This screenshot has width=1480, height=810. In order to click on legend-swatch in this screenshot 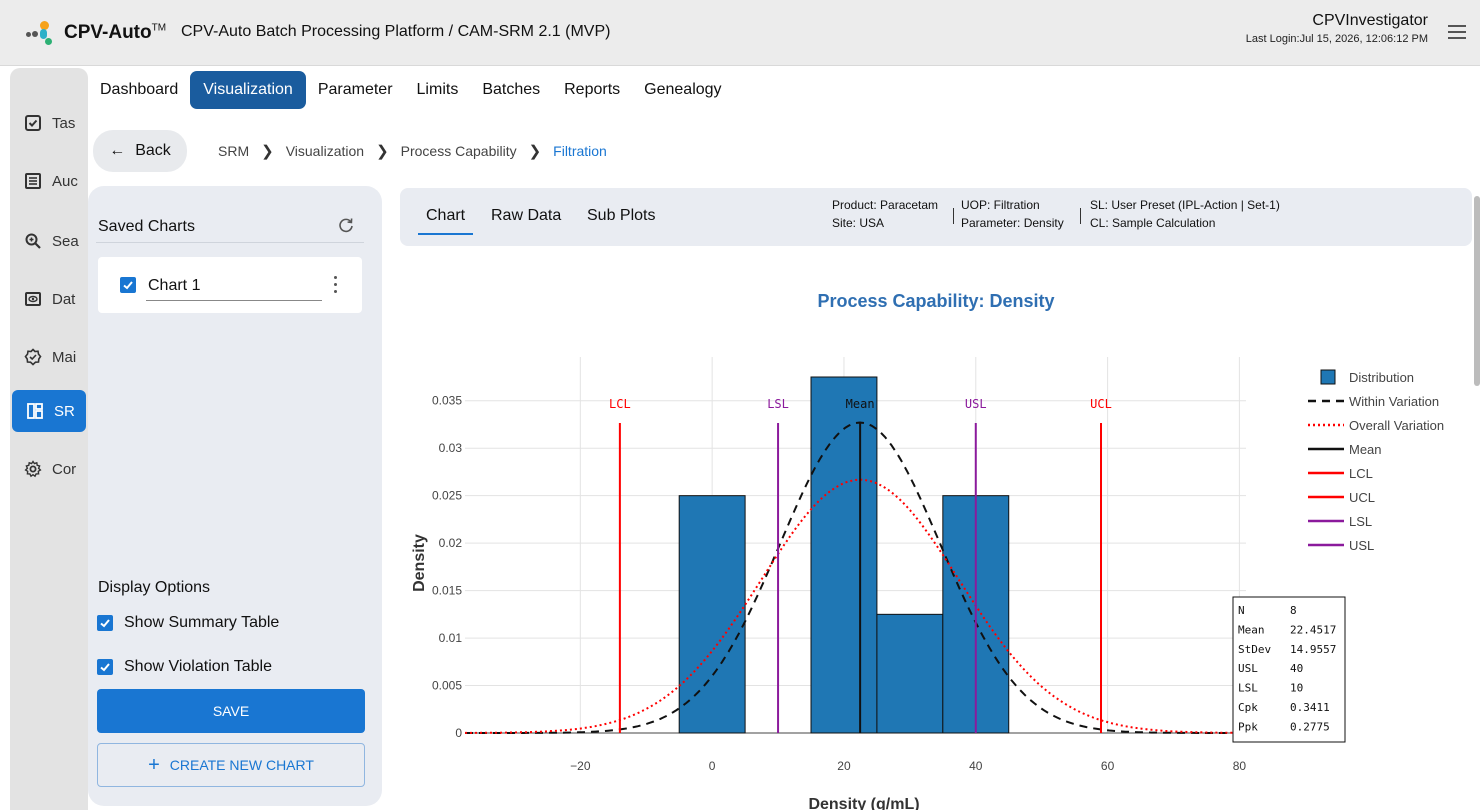, I will do `click(1328, 377)`.